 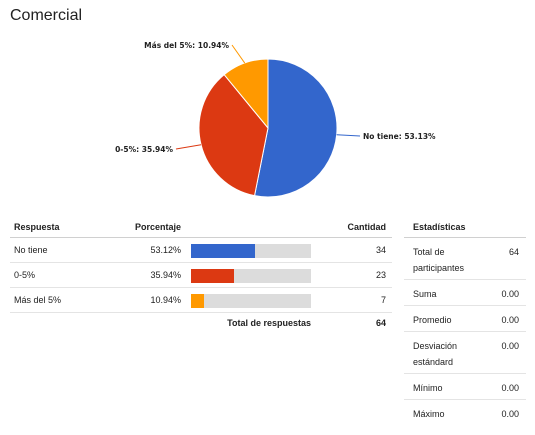 I want to click on response-count: 23, so click(x=380, y=275).